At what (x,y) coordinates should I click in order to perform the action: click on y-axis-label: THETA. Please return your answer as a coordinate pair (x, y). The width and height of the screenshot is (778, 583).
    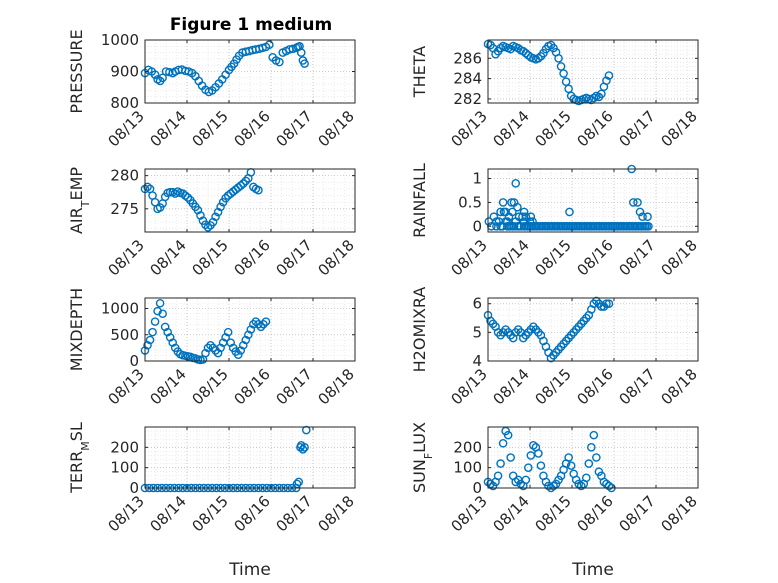
    Looking at the image, I should click on (419, 72).